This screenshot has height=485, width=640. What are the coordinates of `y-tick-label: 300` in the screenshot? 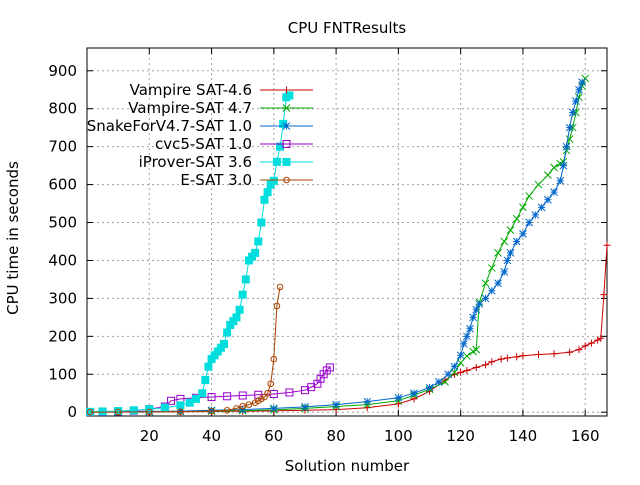 It's located at (62, 298).